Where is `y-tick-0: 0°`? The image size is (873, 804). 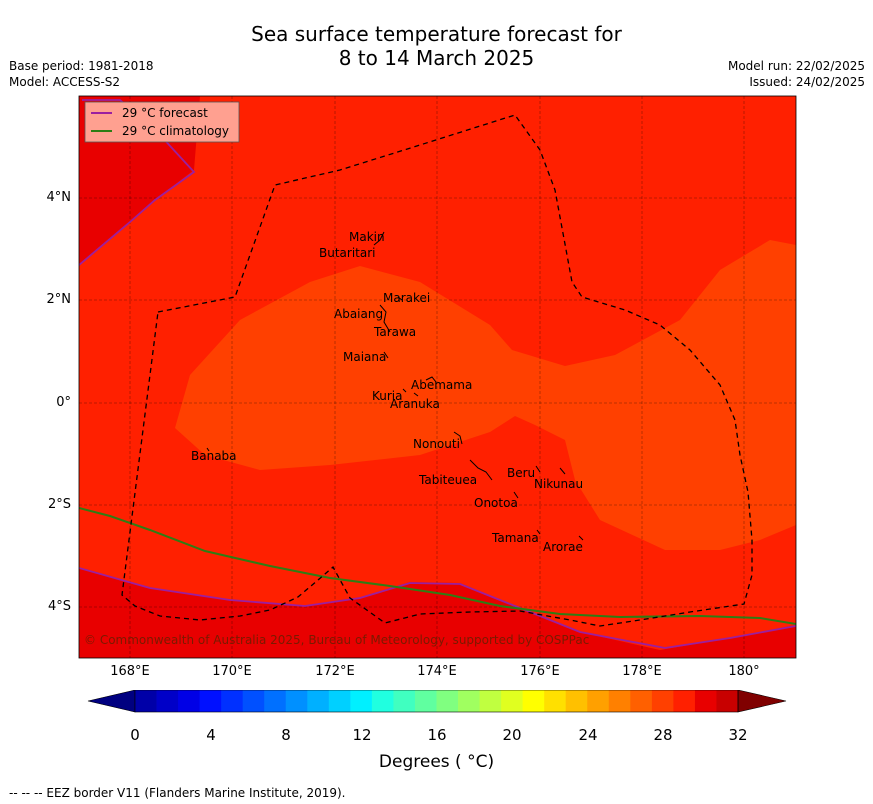 y-tick-0: 0° is located at coordinates (63, 402).